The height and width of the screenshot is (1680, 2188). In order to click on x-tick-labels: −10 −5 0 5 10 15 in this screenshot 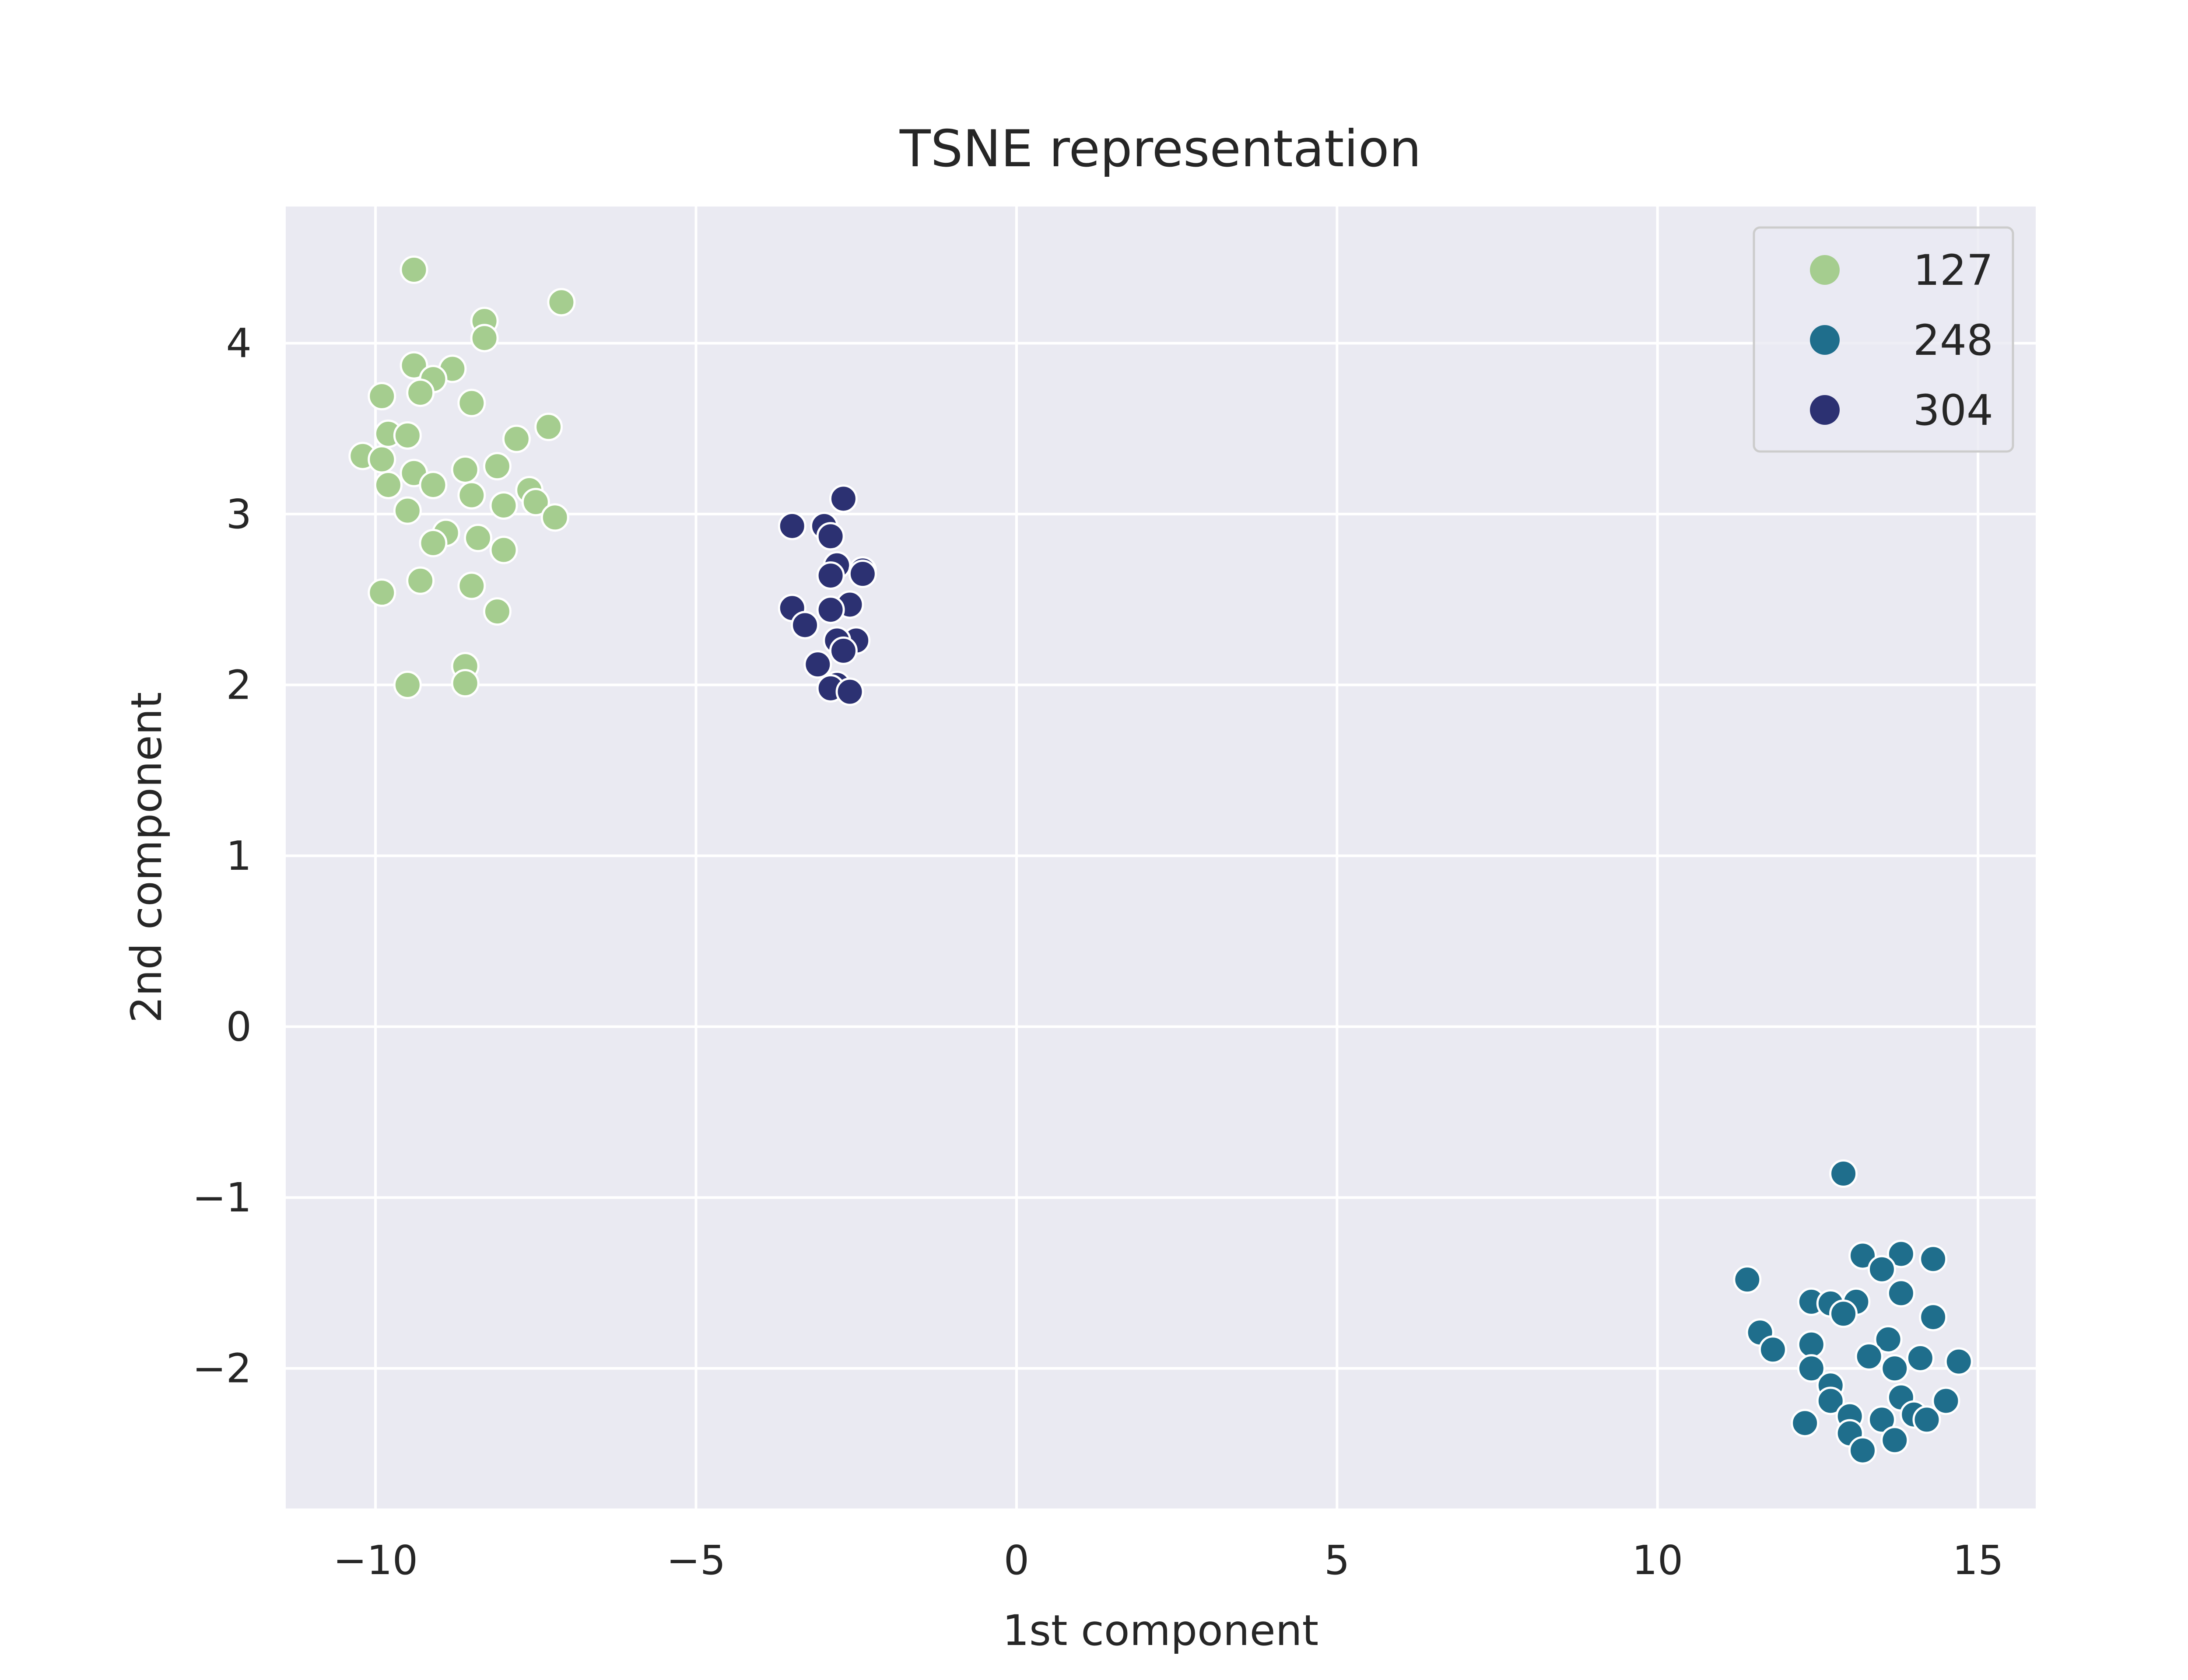, I will do `click(1168, 1560)`.